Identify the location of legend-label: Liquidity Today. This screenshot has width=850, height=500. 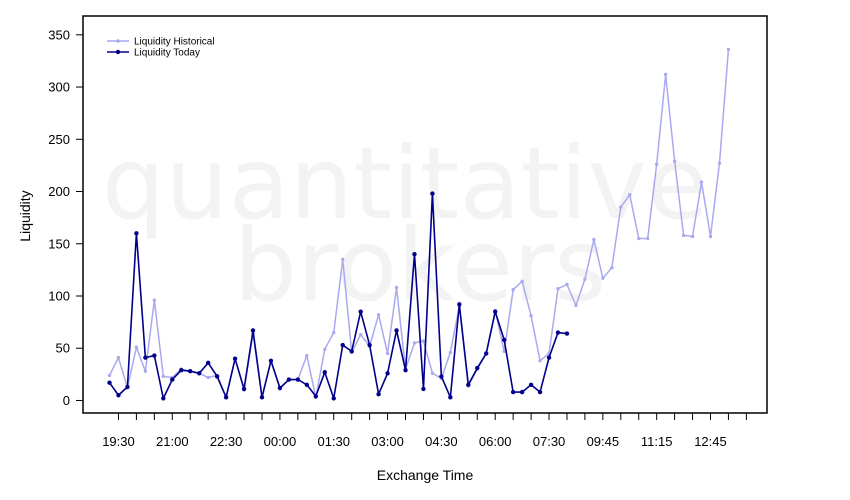
(167, 53).